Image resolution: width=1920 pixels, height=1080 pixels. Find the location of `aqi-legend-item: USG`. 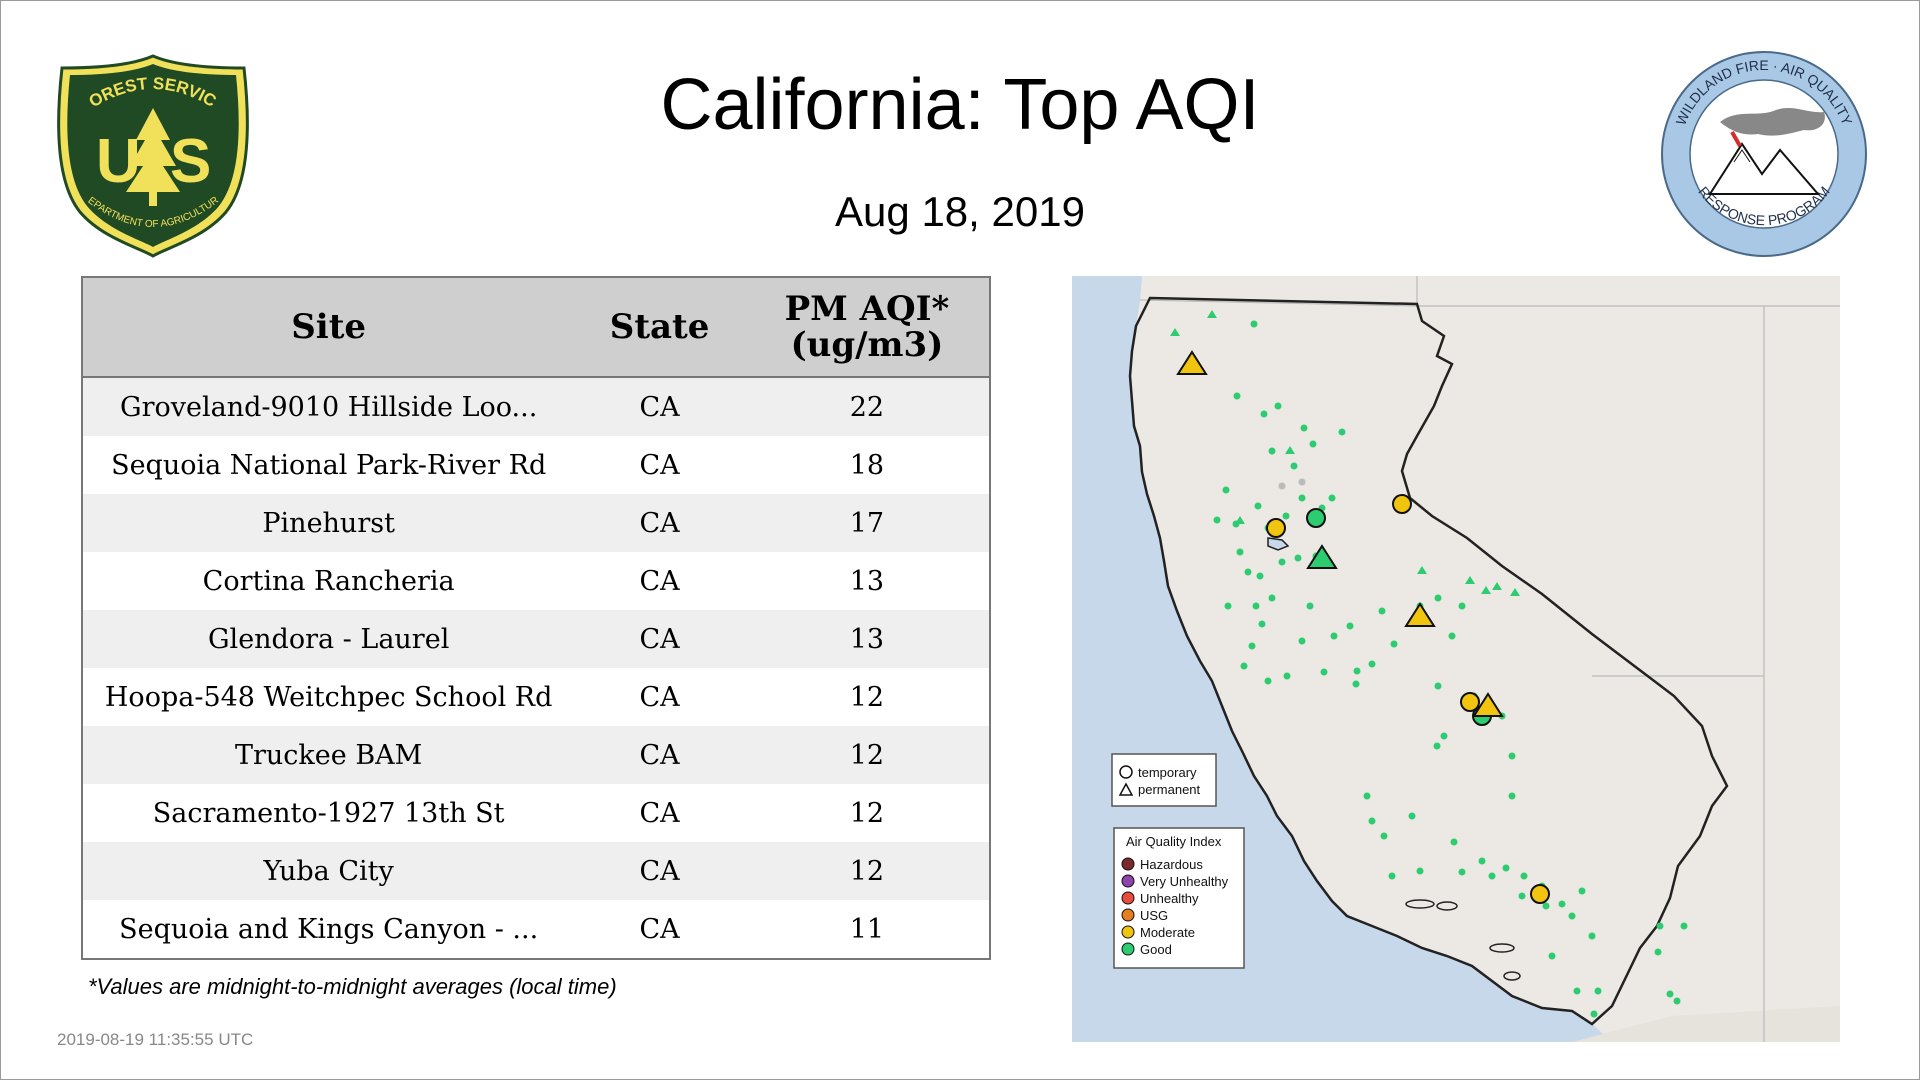

aqi-legend-item: USG is located at coordinates (1154, 915).